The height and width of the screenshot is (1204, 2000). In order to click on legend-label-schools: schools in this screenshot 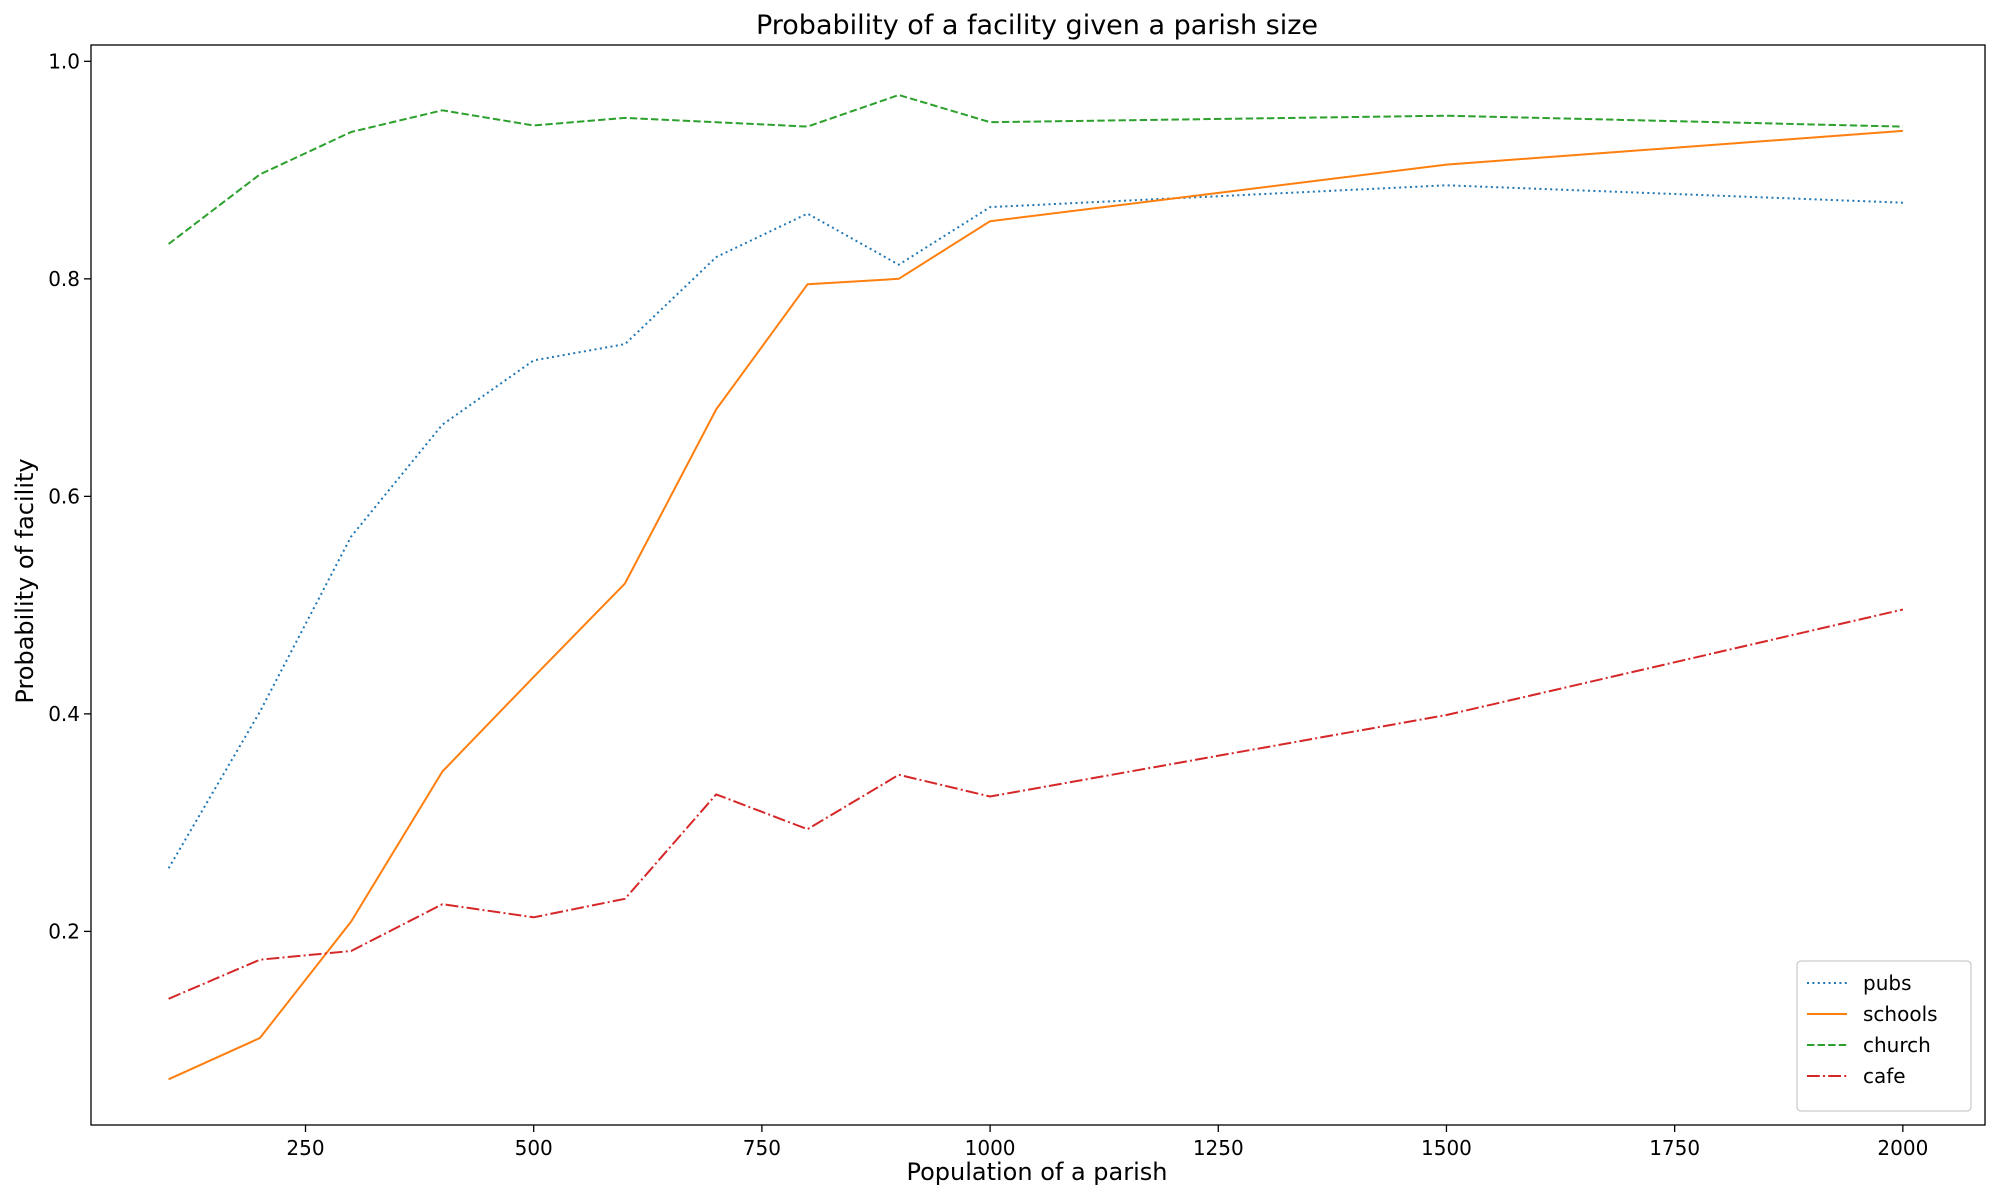, I will do `click(1900, 1014)`.